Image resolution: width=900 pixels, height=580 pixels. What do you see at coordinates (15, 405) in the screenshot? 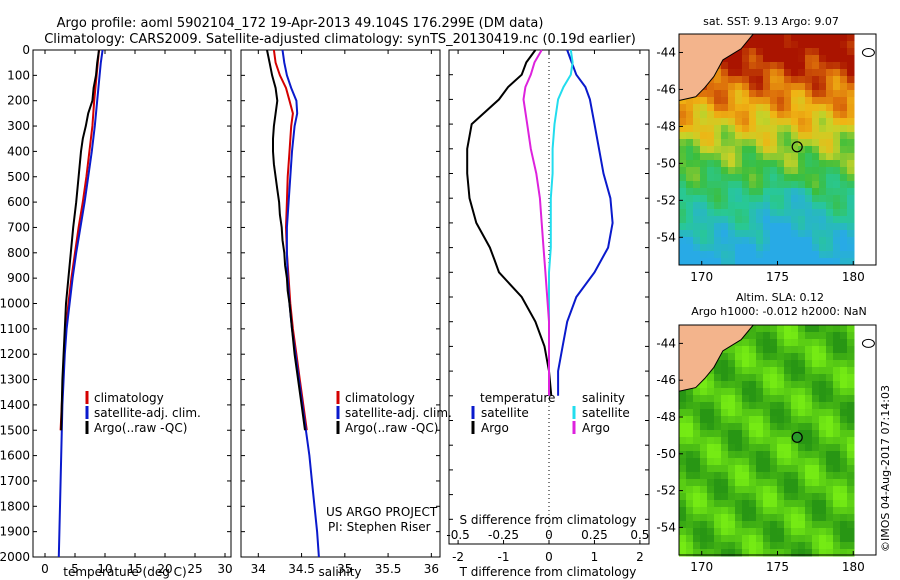
I see `y-tick-label: 1400` at bounding box center [15, 405].